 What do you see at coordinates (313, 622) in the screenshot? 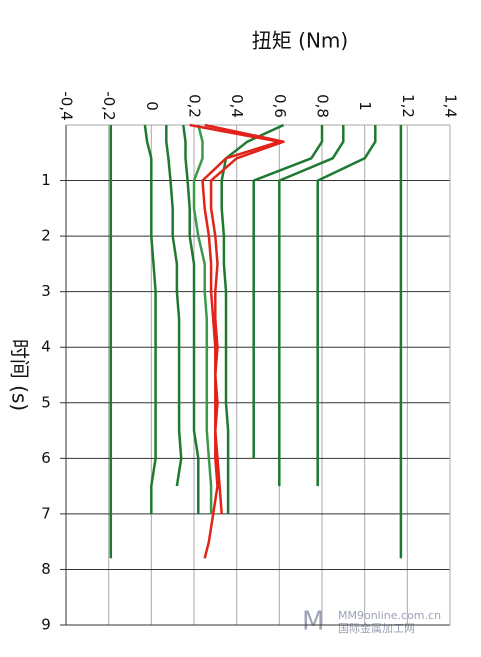
I see `watermark-logo: M` at bounding box center [313, 622].